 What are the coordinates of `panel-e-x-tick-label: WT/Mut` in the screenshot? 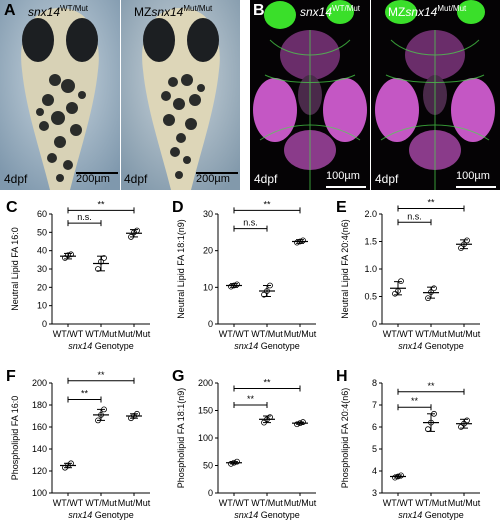 It's located at (431, 334).